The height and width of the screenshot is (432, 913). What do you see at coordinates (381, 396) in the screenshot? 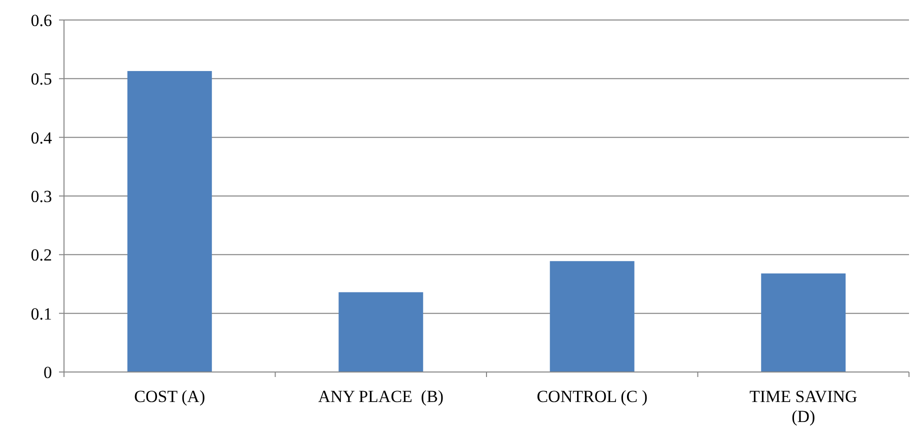
I see `x-tick-label: ANY PLACE (B)` at bounding box center [381, 396].